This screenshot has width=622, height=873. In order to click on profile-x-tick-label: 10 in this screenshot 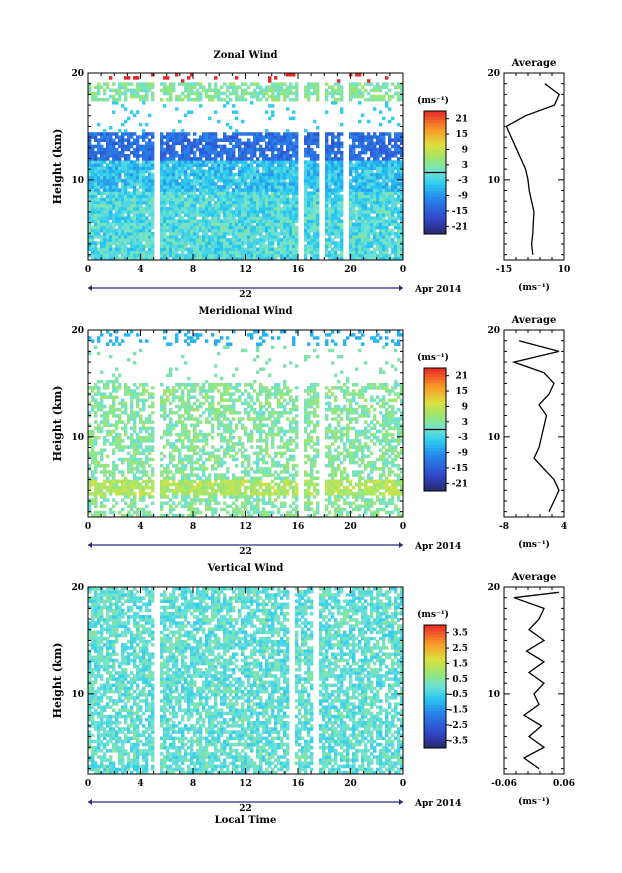, I will do `click(564, 270)`.